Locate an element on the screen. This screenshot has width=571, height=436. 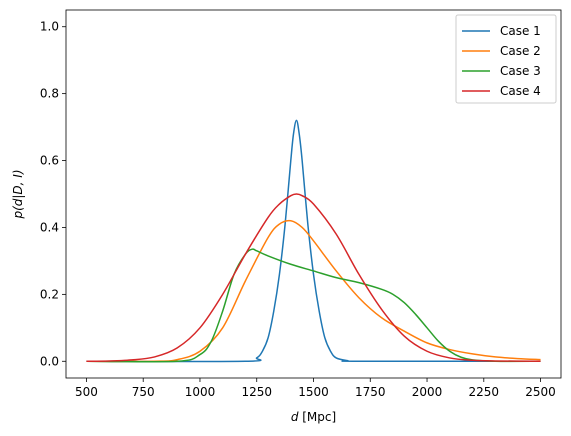
y-tick-label: 0.4 is located at coordinates (49, 227).